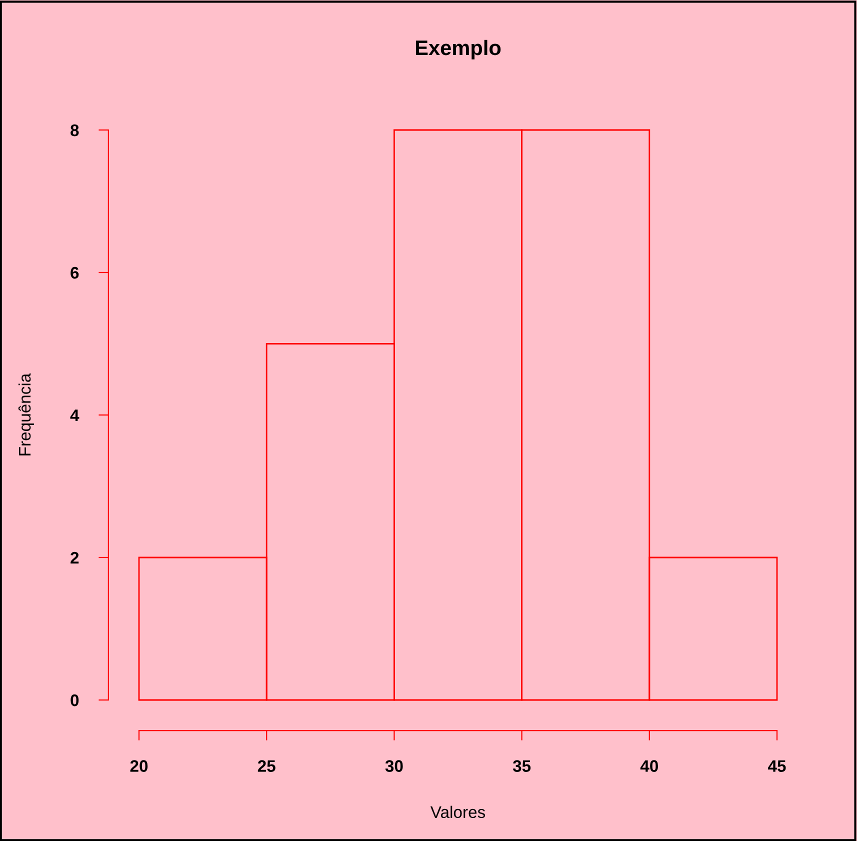 The height and width of the screenshot is (841, 857). Describe the element at coordinates (139, 766) in the screenshot. I see `x-tick-label: 20` at that location.